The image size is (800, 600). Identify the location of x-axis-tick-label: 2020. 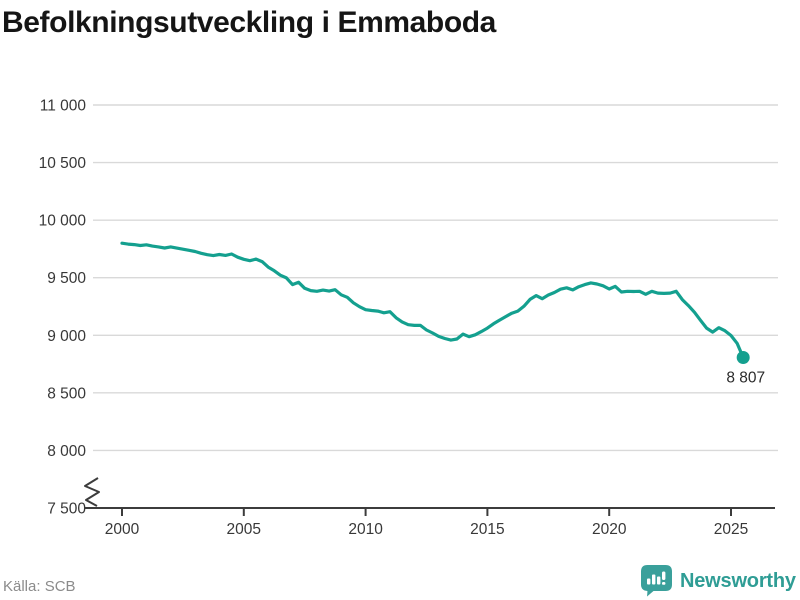
(609, 529).